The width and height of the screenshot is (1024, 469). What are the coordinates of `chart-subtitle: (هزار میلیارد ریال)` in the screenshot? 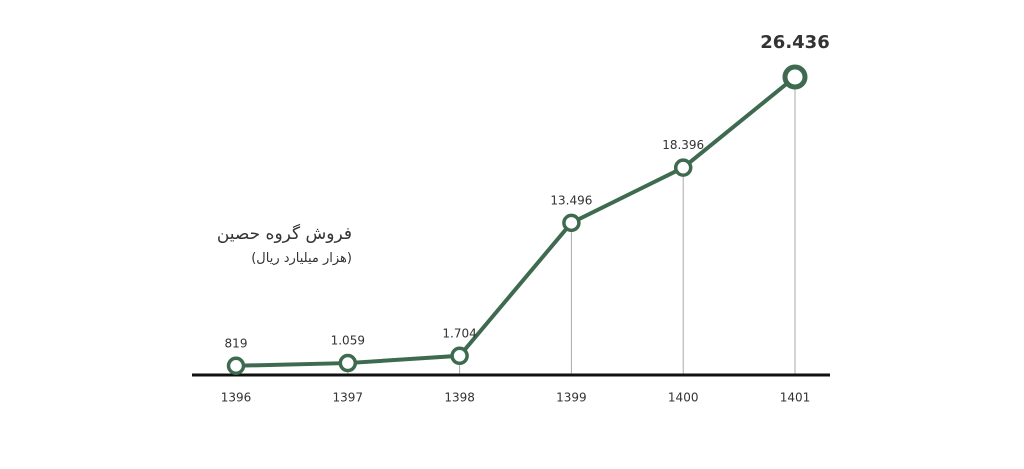 It's located at (301, 258).